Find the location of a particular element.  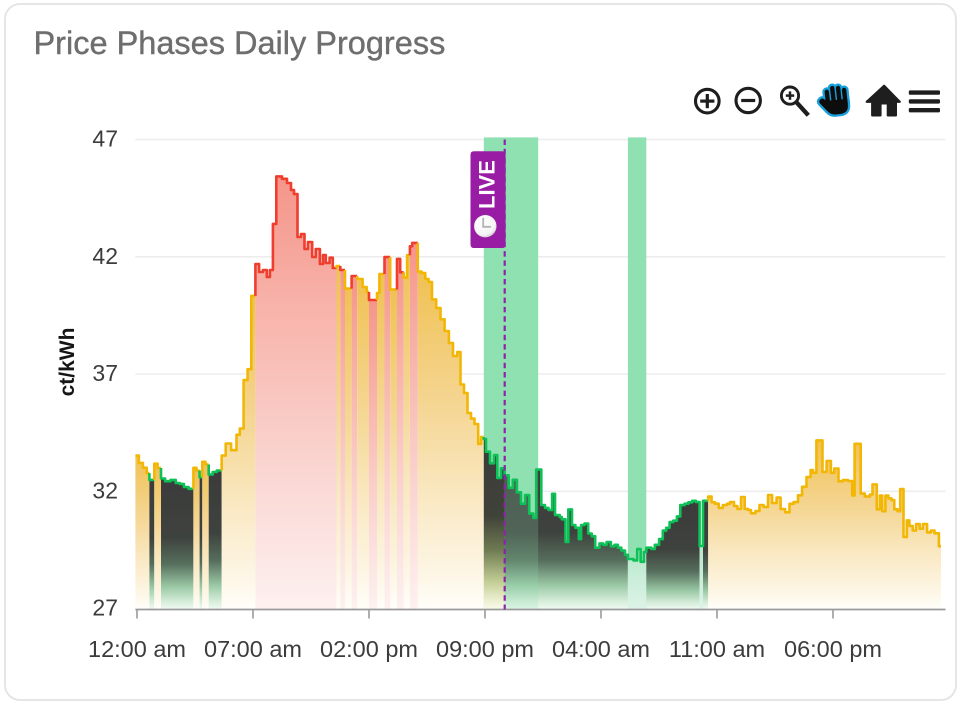

svg-text: 42 is located at coordinates (105, 256).